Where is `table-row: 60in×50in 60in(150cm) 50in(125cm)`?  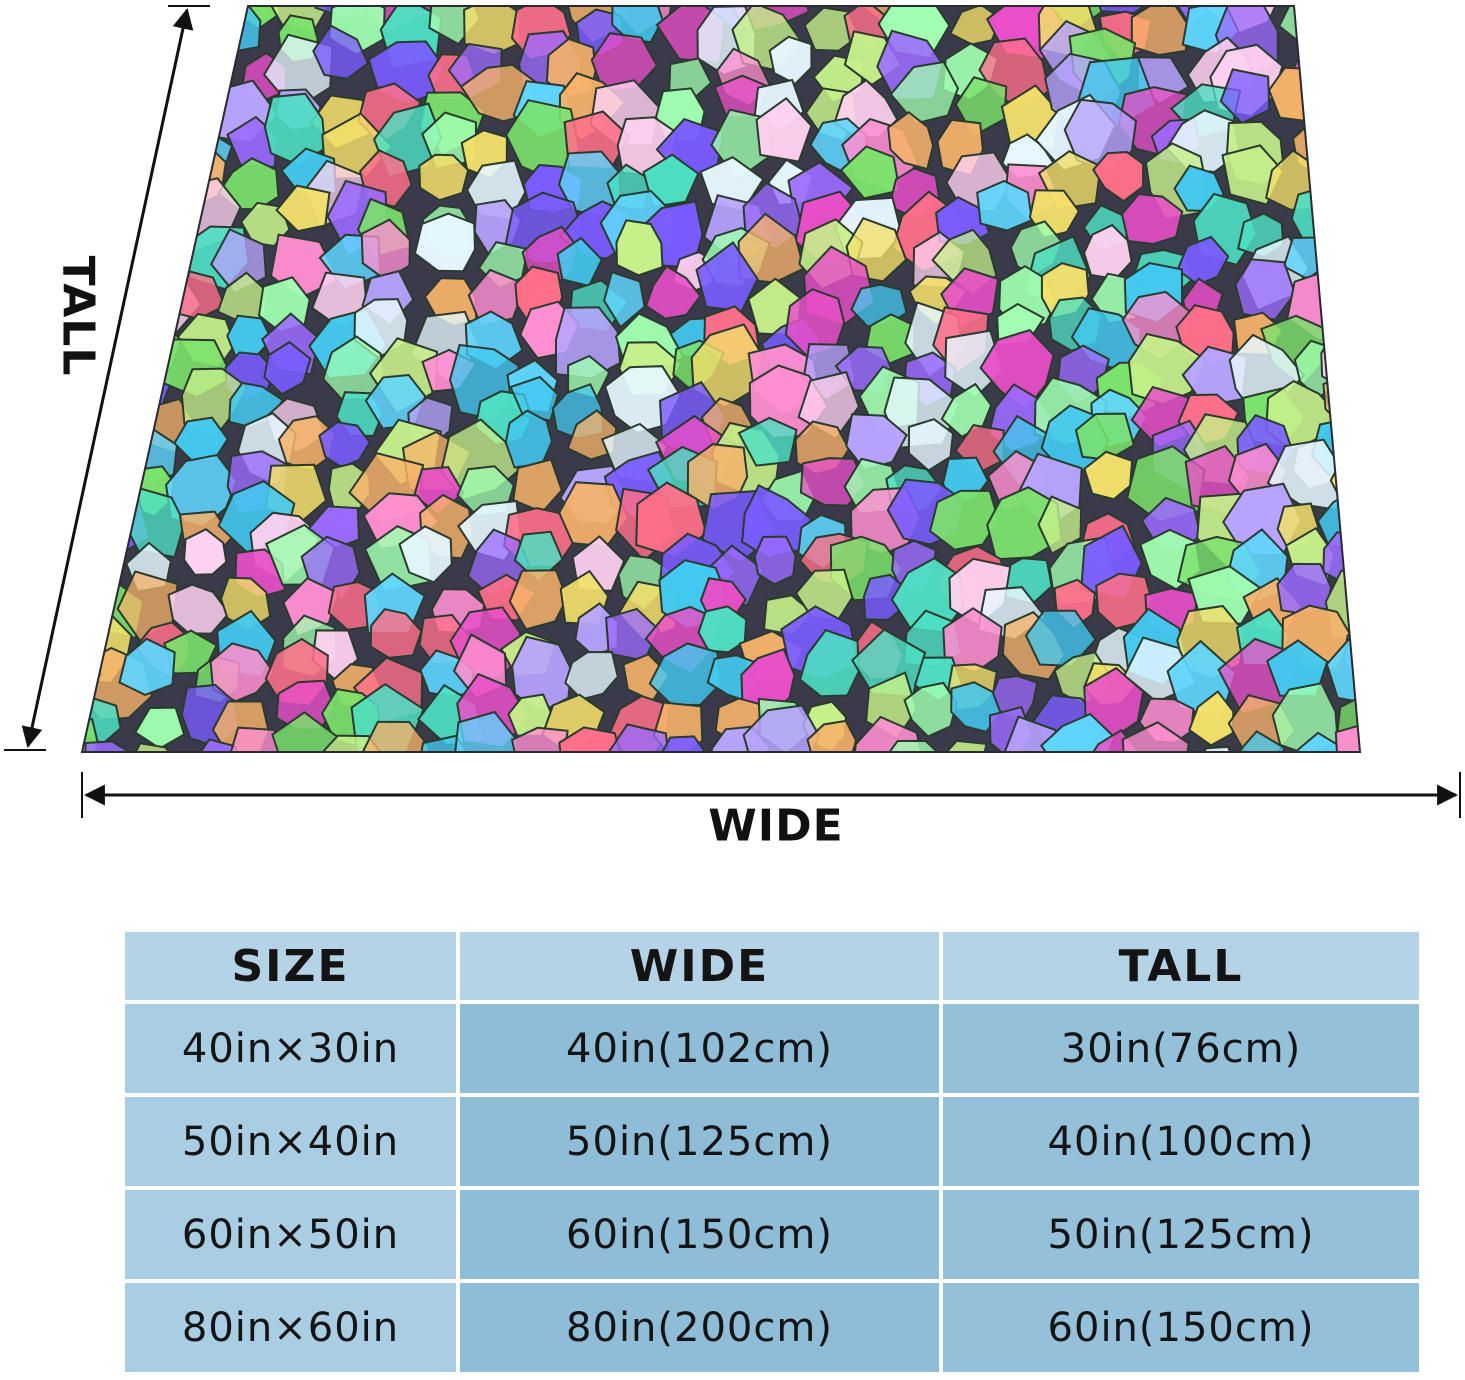
table-row: 60in×50in 60in(150cm) 50in(125cm) is located at coordinates (772, 1234).